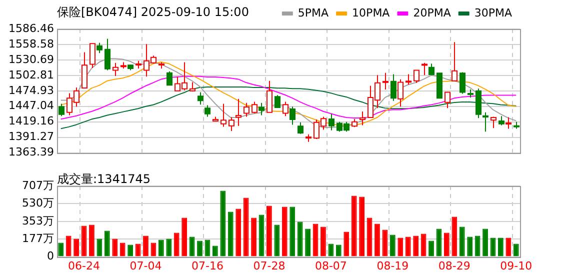 Image resolution: width=578 pixels, height=276 pixels. What do you see at coordinates (31, 90) in the screenshot?
I see `y-tick-label: 1474.93` at bounding box center [31, 90].